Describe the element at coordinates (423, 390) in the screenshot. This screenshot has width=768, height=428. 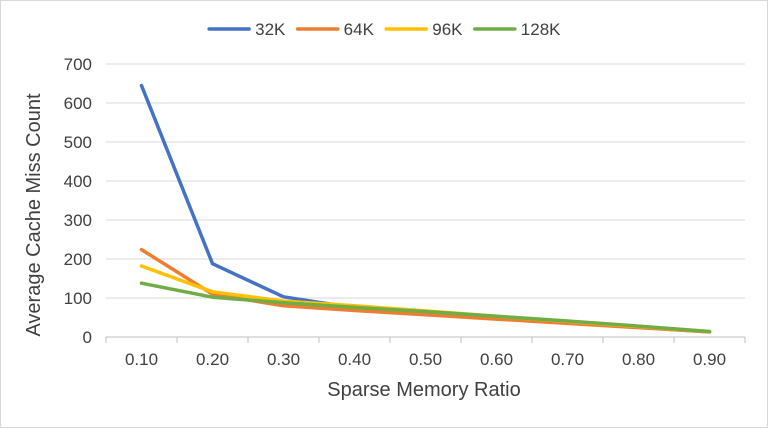
I see `x-axis-title: Sparse Memory Ratio` at that location.